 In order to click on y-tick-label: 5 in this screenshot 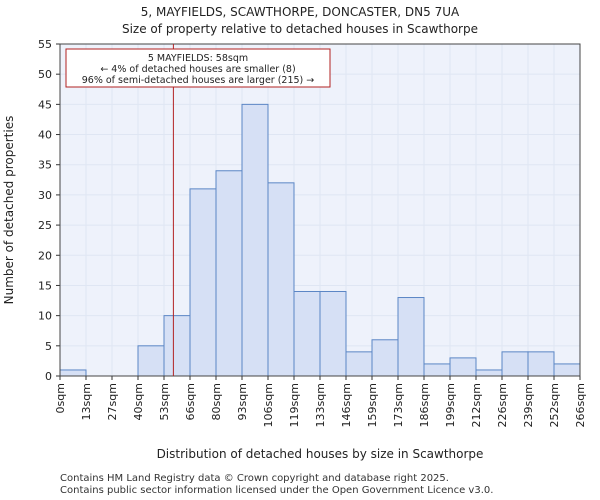, I will do `click(48, 346)`.